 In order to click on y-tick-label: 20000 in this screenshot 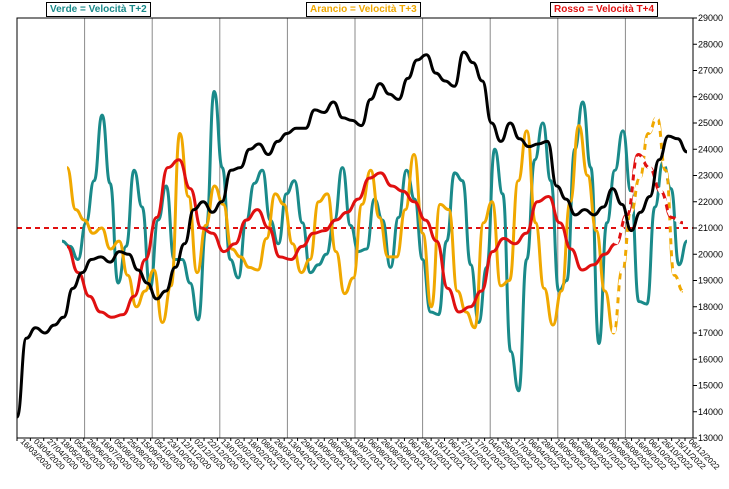, I will do `click(710, 254)`.